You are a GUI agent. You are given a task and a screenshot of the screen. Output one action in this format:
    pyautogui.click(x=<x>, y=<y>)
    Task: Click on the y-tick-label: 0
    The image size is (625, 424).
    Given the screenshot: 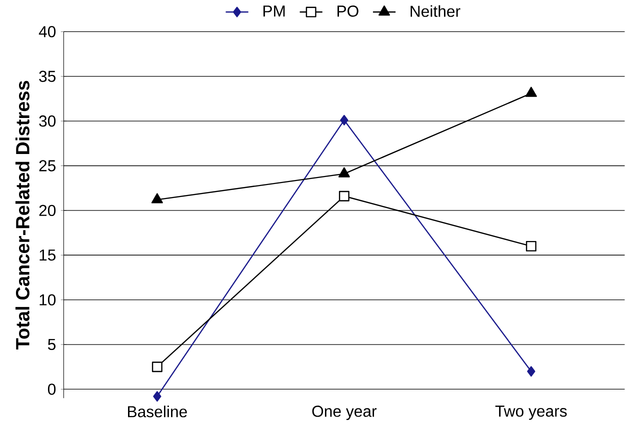 What is the action you would take?
    pyautogui.click(x=52, y=389)
    